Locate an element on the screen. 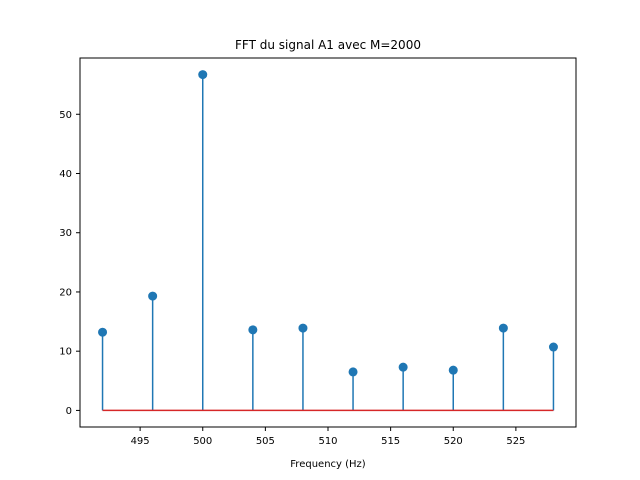 This screenshot has width=640, height=480. y-tick-label: 20 is located at coordinates (65, 292).